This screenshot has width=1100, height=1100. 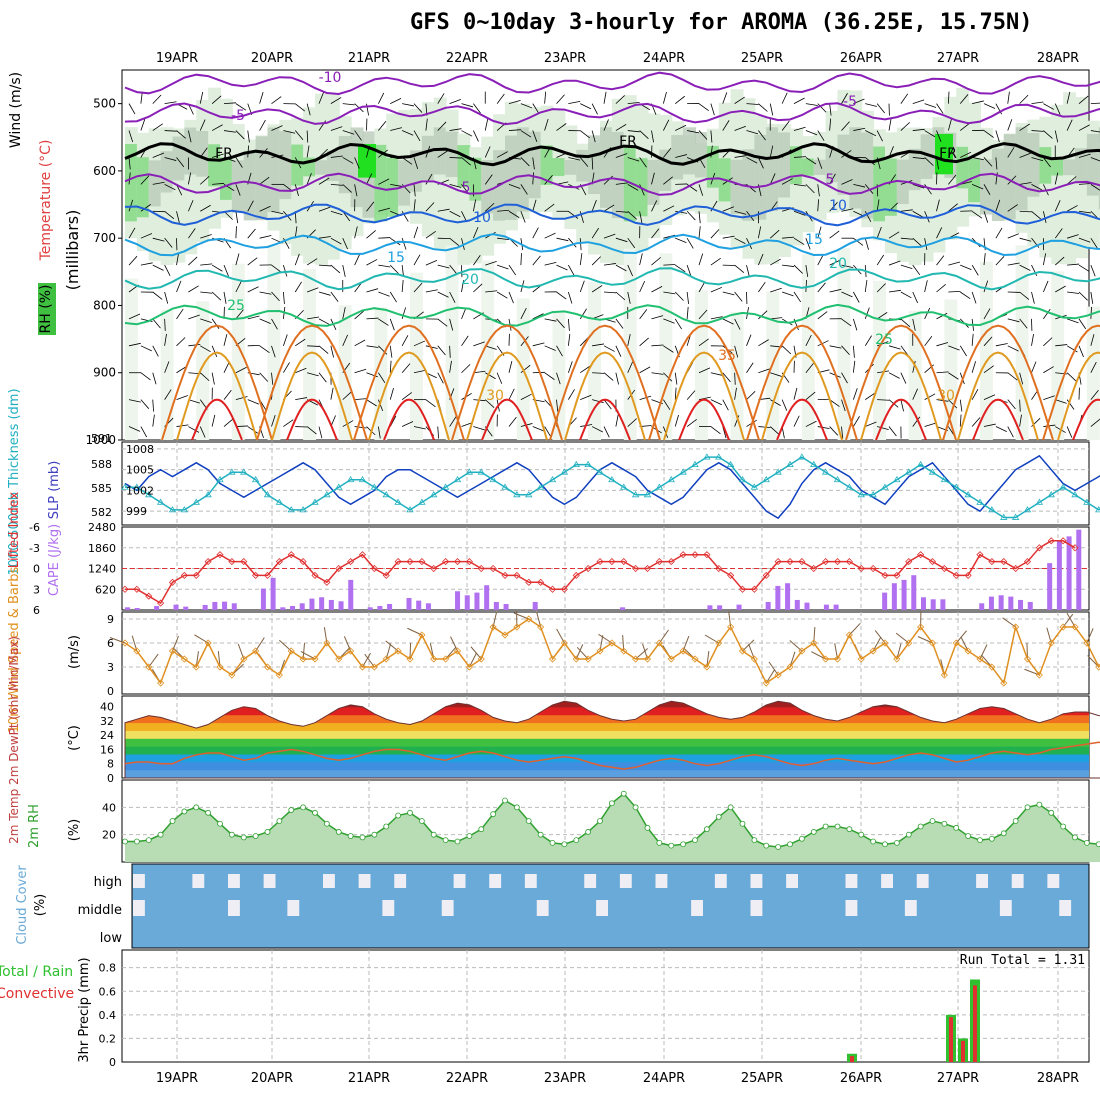 I want to click on precip-tick: 0.4, so click(x=108, y=1015).